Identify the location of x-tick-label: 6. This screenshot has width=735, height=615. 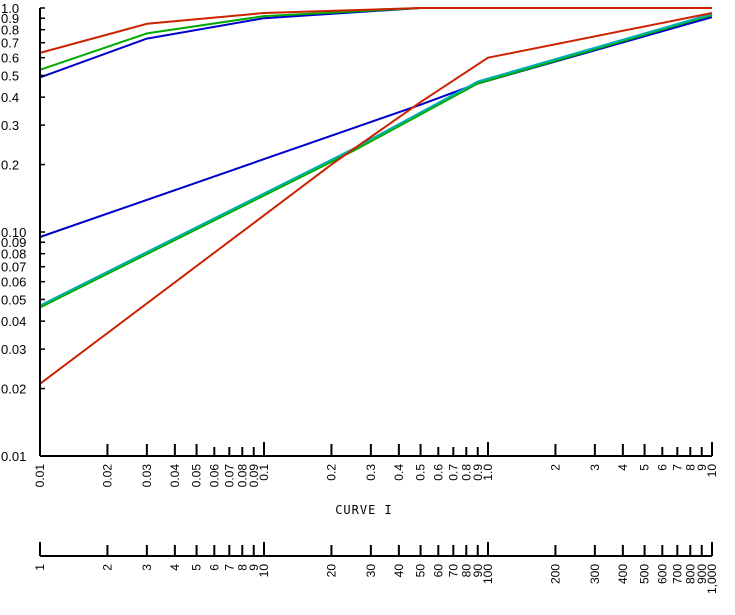
(662, 467).